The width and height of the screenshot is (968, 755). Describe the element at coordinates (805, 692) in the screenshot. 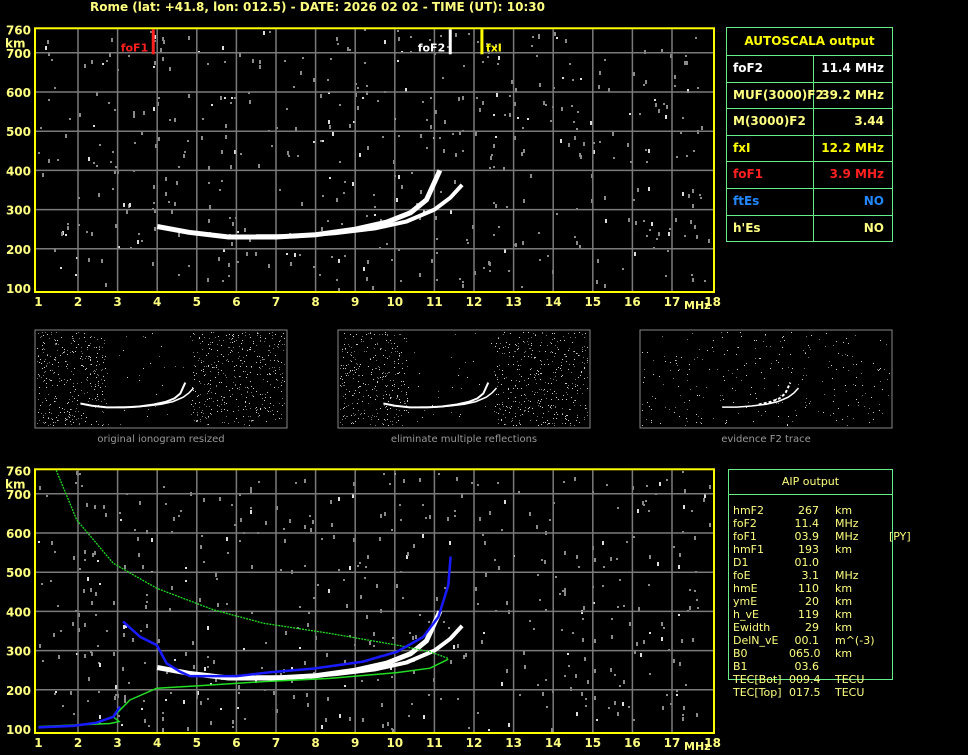

I see `aip-value: 017.5` at that location.